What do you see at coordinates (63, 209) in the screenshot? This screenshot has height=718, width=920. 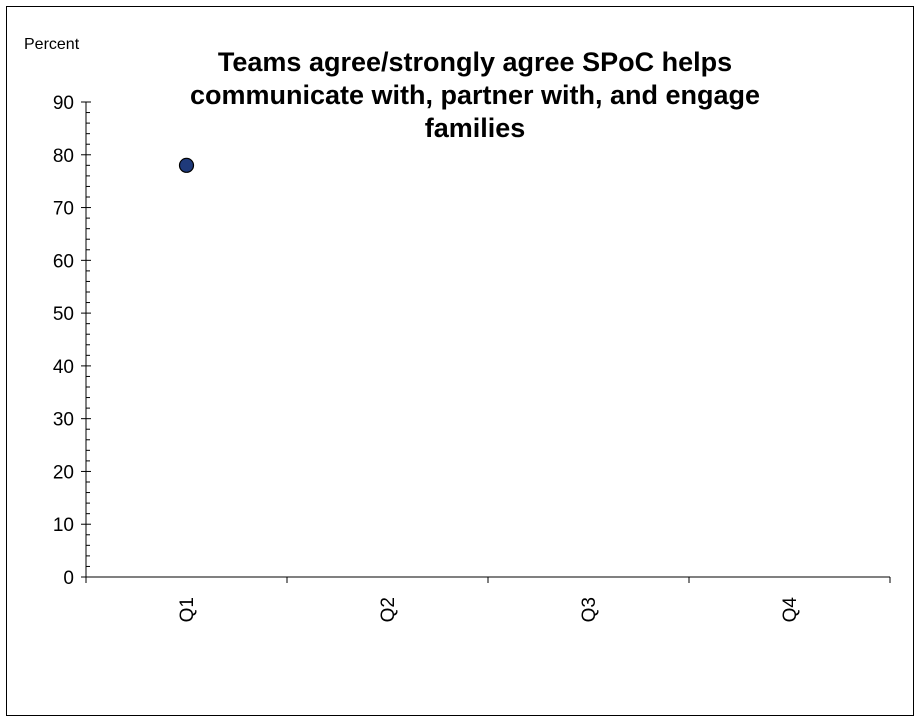 I see `y-tick-label: 70` at bounding box center [63, 209].